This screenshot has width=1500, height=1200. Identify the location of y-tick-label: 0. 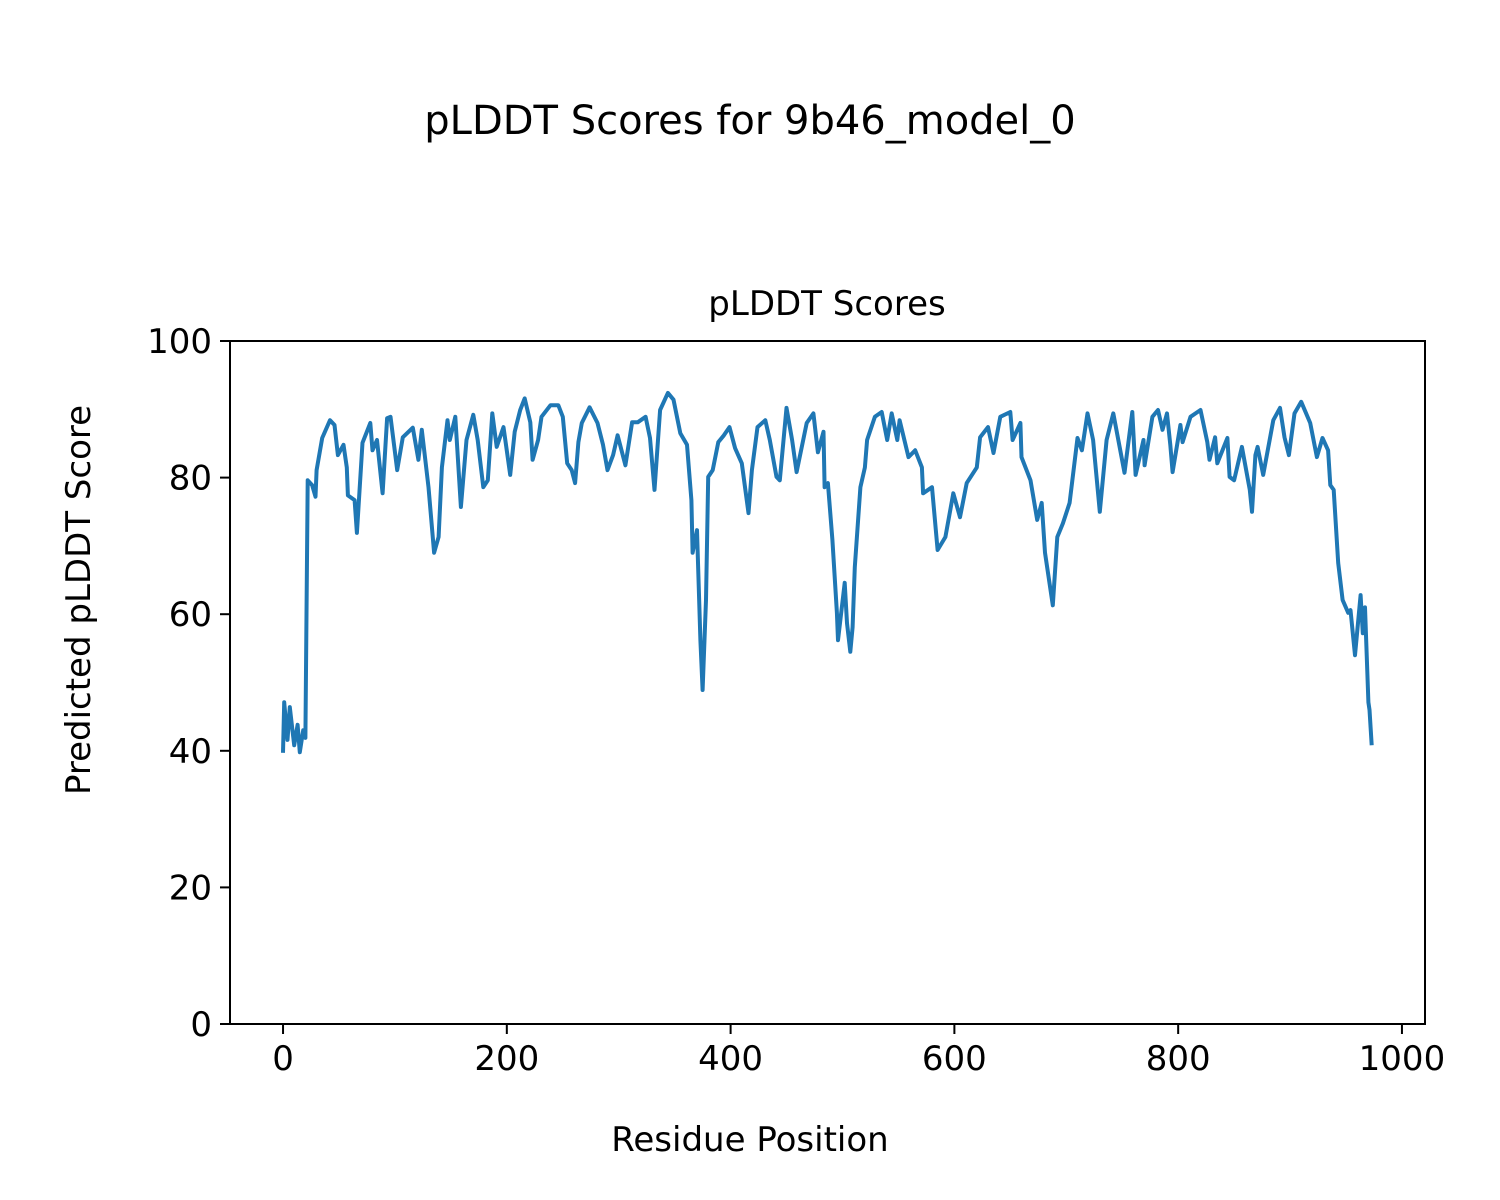
(201, 1025).